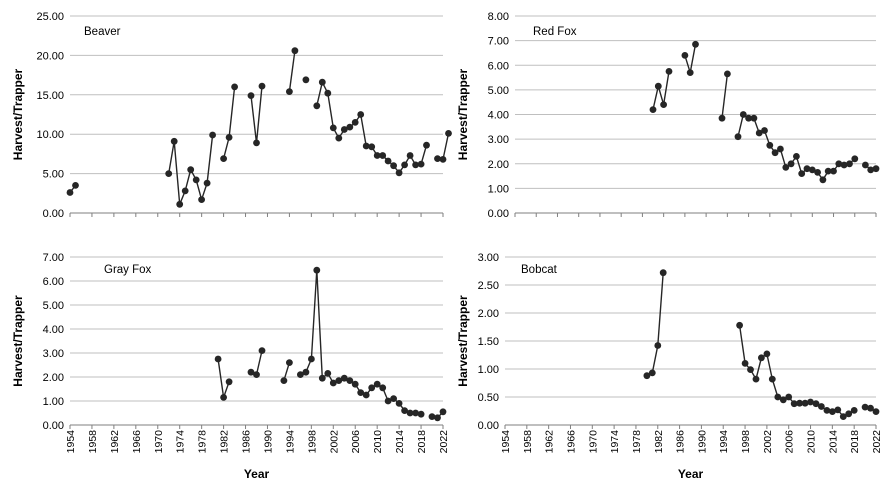 The image size is (888, 484). I want to click on y-tick-label: 3.00, so click(498, 140).